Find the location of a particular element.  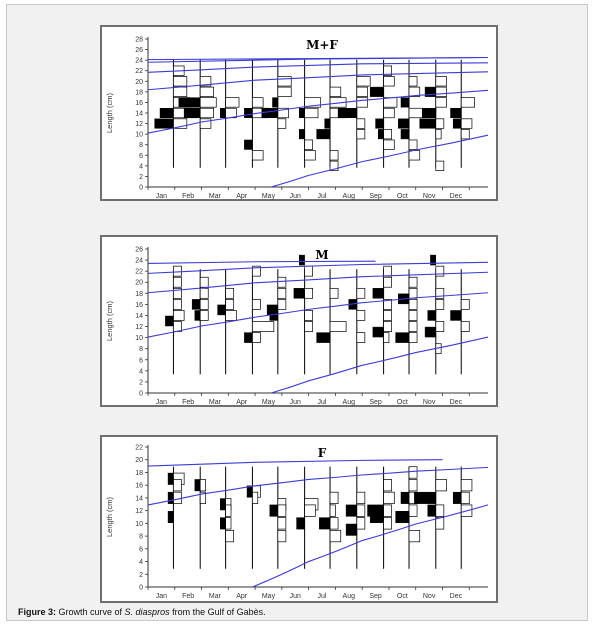

y-tick-label: 20 is located at coordinates (139, 460).